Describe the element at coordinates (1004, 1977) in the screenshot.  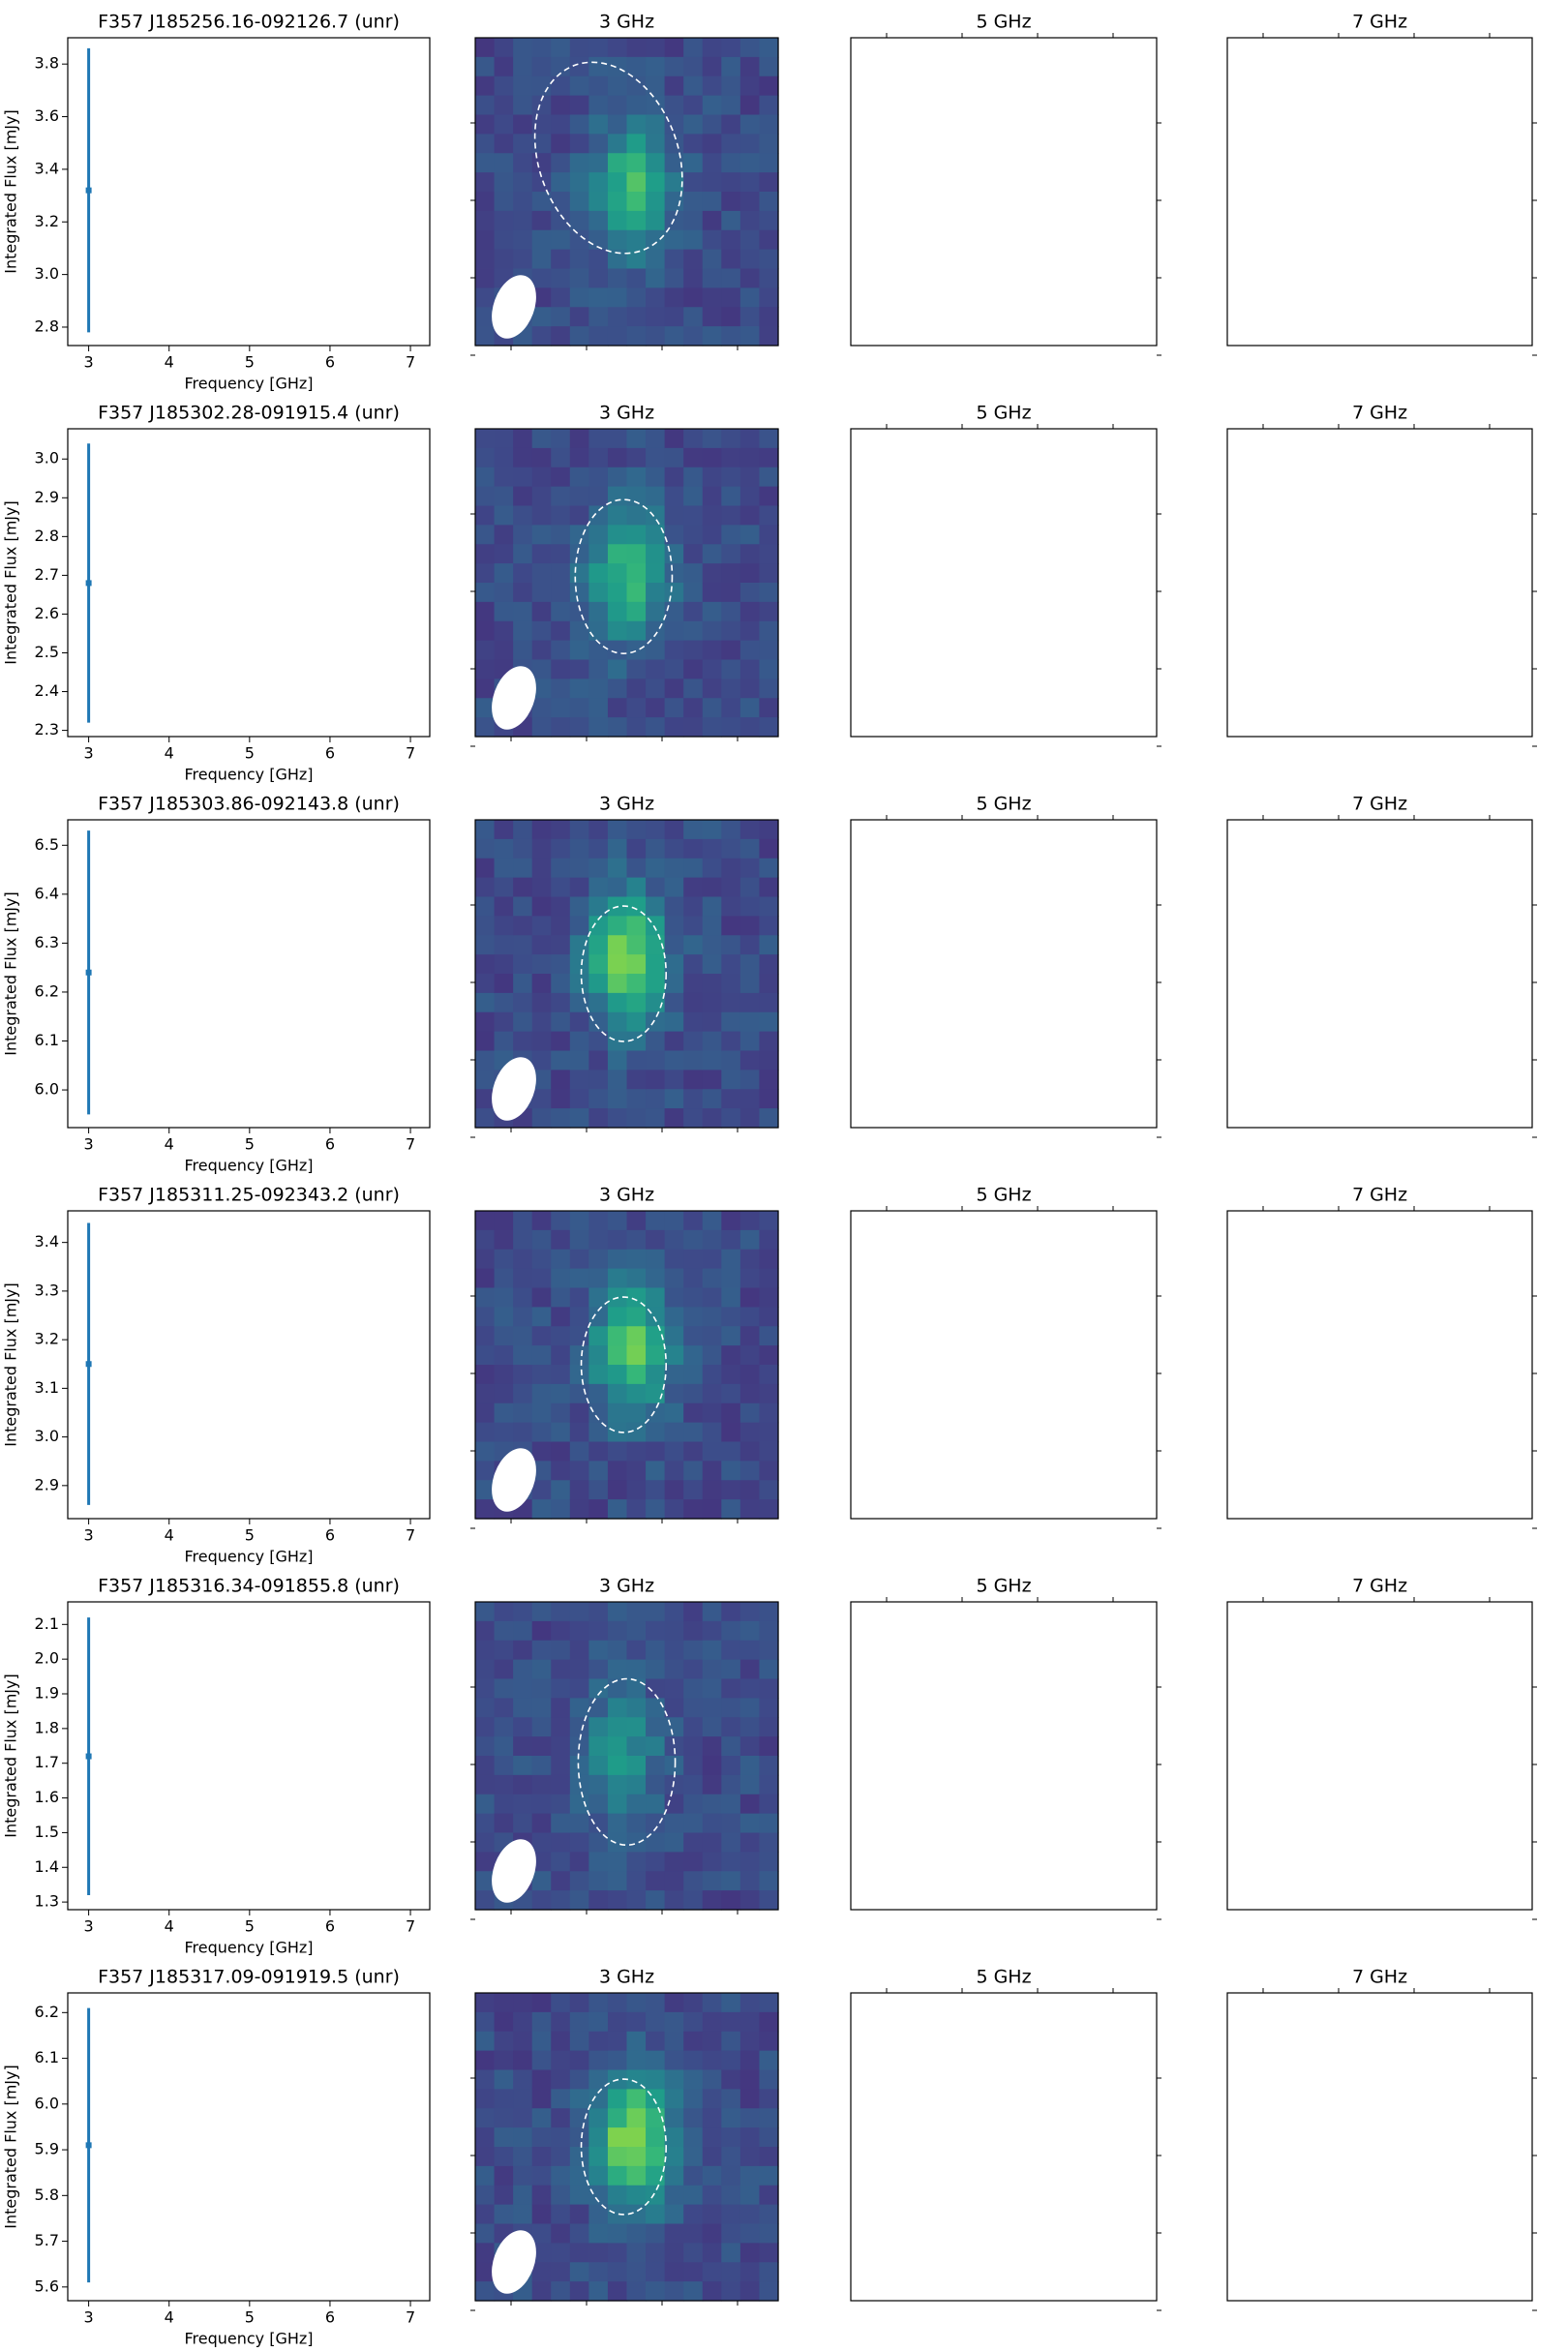
I see `panel-title: 5 GHz` at that location.